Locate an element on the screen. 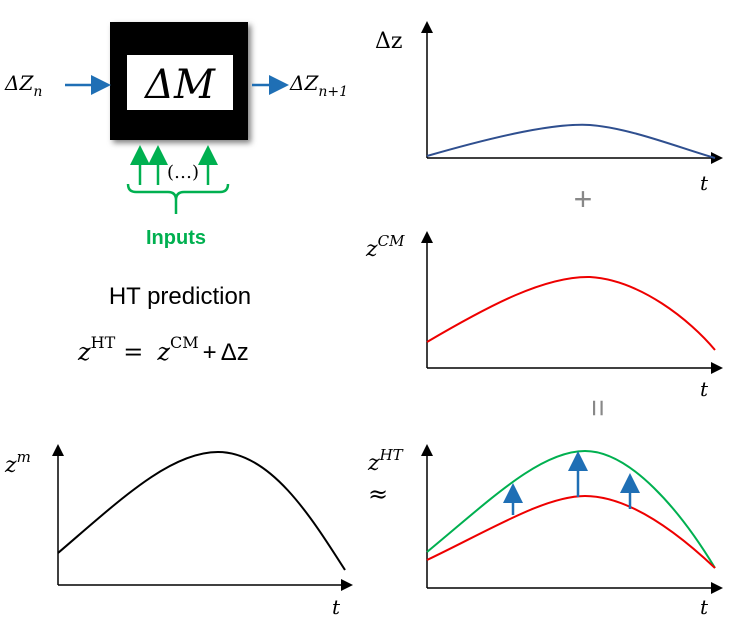 Image resolution: width=733 pixels, height=622 pixels. output-sub: n+1 is located at coordinates (333, 92).